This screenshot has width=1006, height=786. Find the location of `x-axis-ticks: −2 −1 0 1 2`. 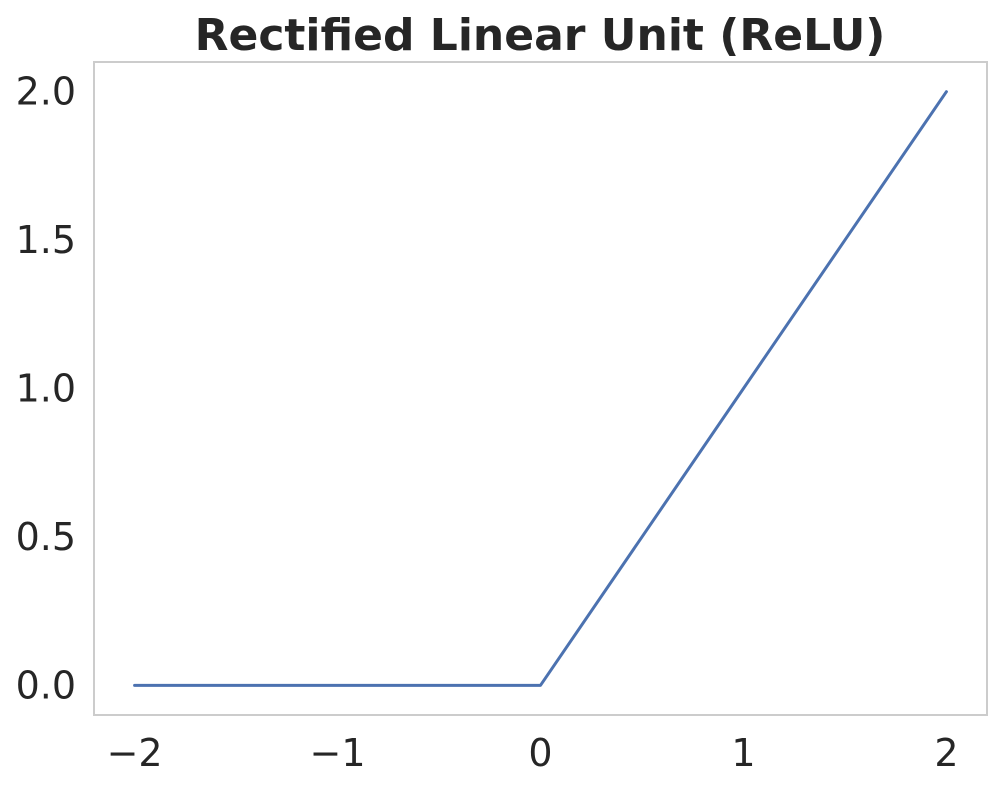

x-axis-ticks: −2 −1 0 1 2 is located at coordinates (533, 753).